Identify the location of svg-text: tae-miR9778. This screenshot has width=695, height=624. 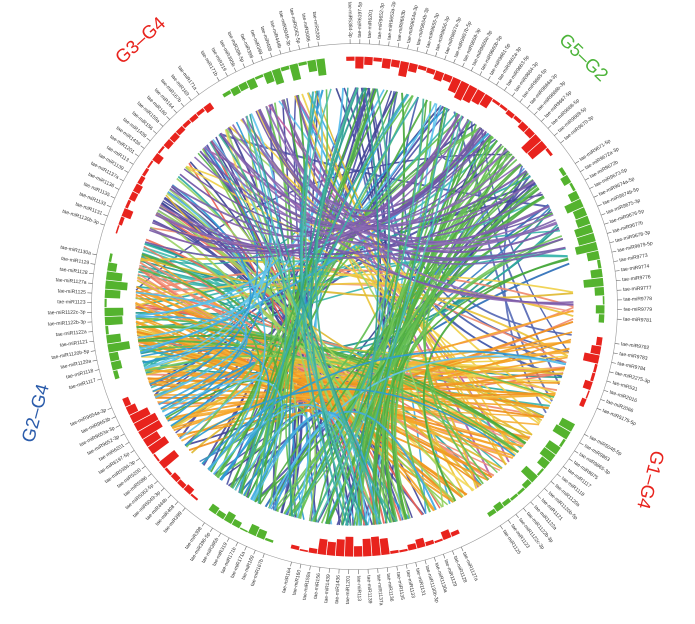
(637, 299).